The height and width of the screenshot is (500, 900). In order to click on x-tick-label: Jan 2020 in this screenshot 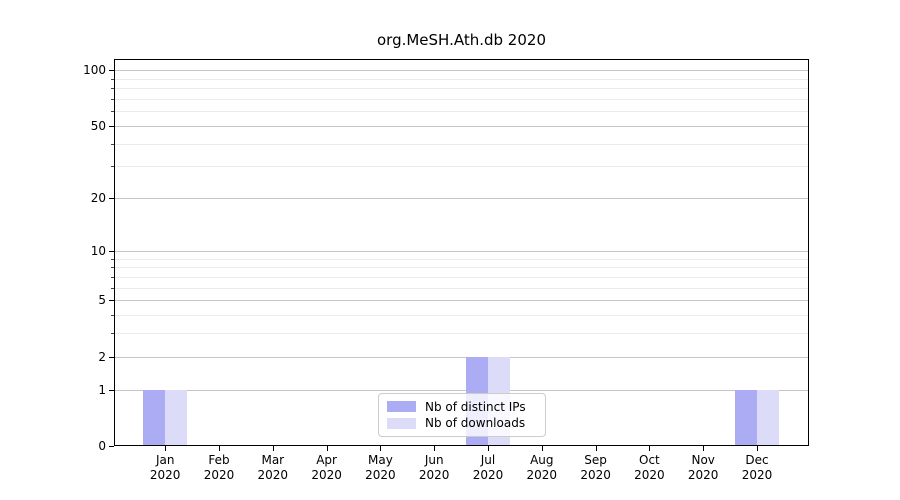, I will do `click(165, 468)`.